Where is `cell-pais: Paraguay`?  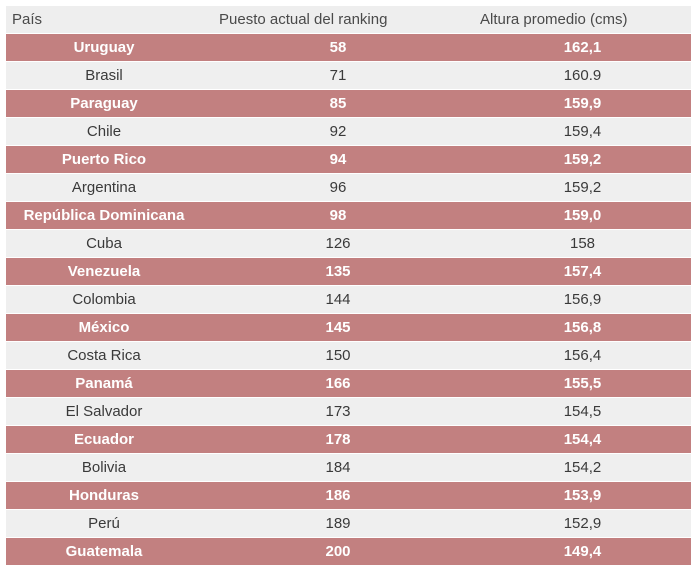
cell-pais: Paraguay is located at coordinates (104, 103).